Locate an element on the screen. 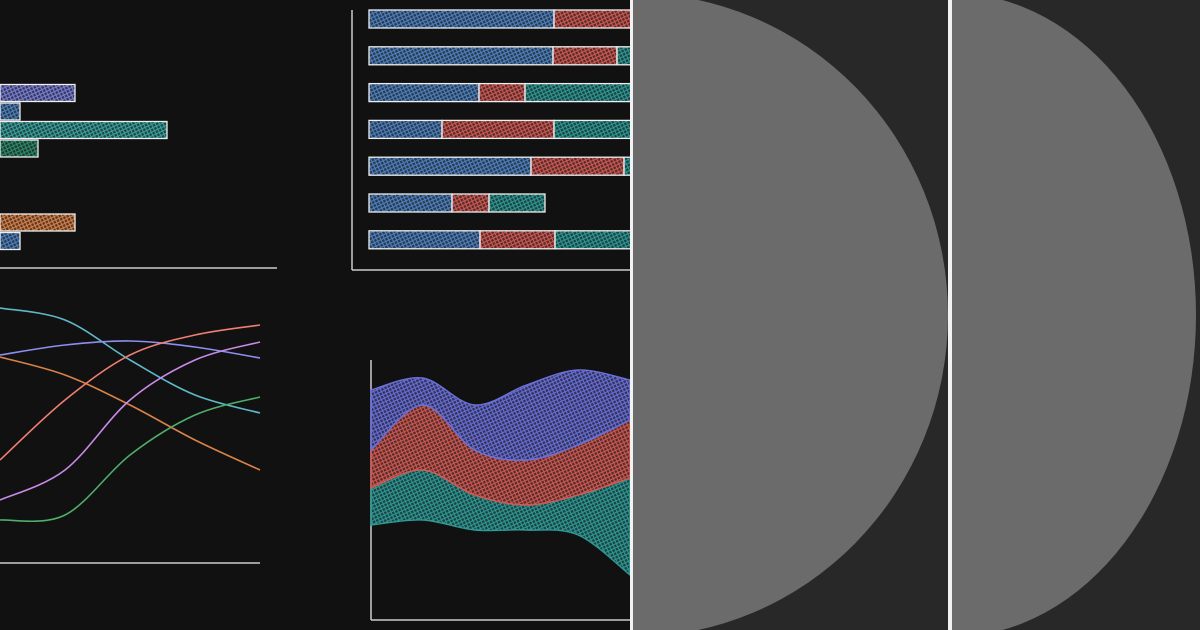 This screenshot has height=630, width=1200. stacked-bar-chart is located at coordinates (490, 140).